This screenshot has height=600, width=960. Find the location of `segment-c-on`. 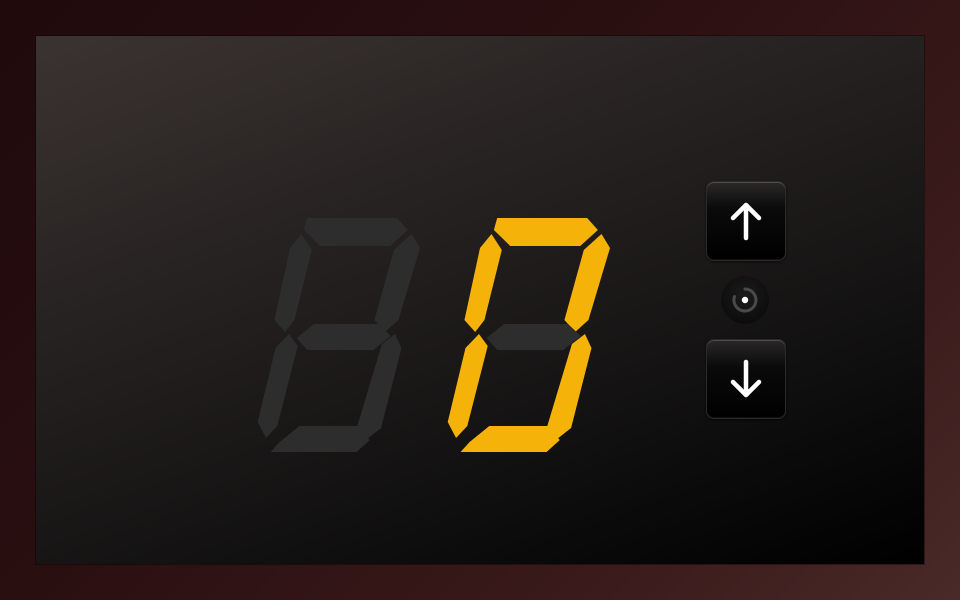

segment-c-on is located at coordinates (569, 387).